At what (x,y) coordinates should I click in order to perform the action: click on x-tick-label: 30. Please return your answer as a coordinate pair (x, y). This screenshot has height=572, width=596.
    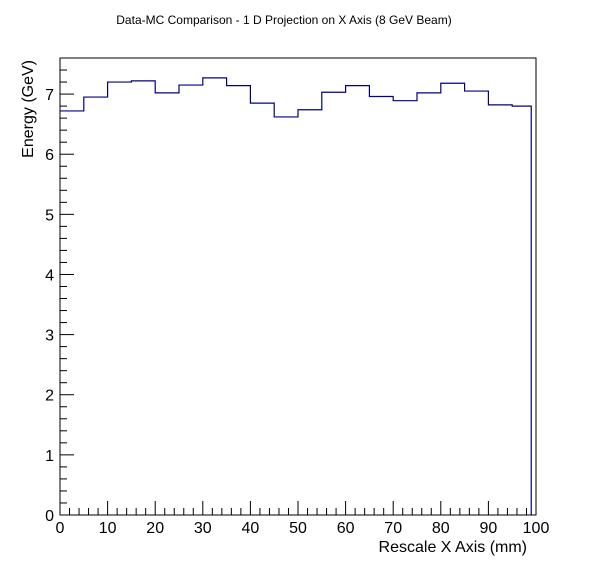
    Looking at the image, I should click on (203, 528).